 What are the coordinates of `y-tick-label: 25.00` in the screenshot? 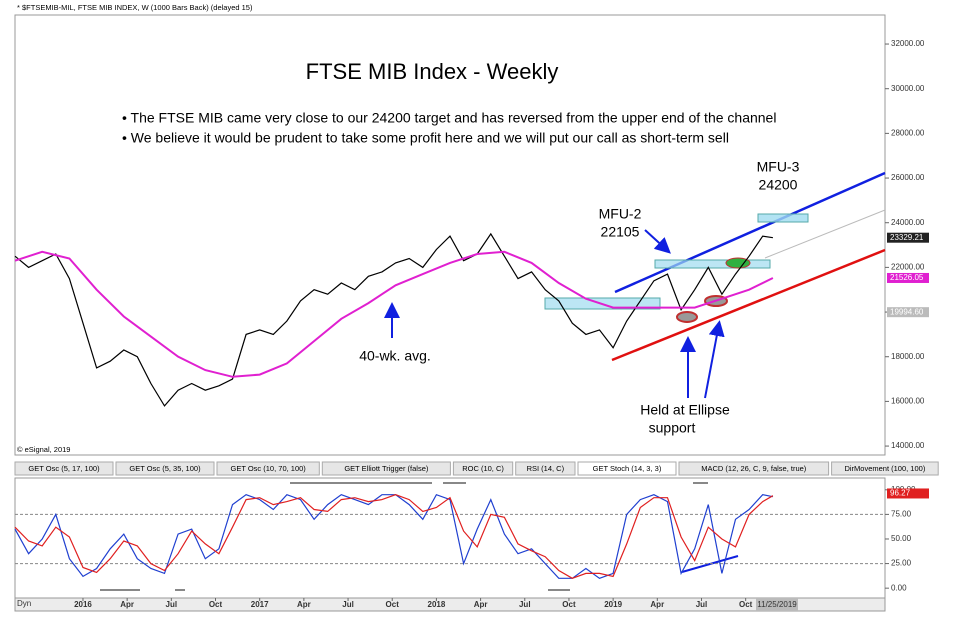 It's located at (901, 563).